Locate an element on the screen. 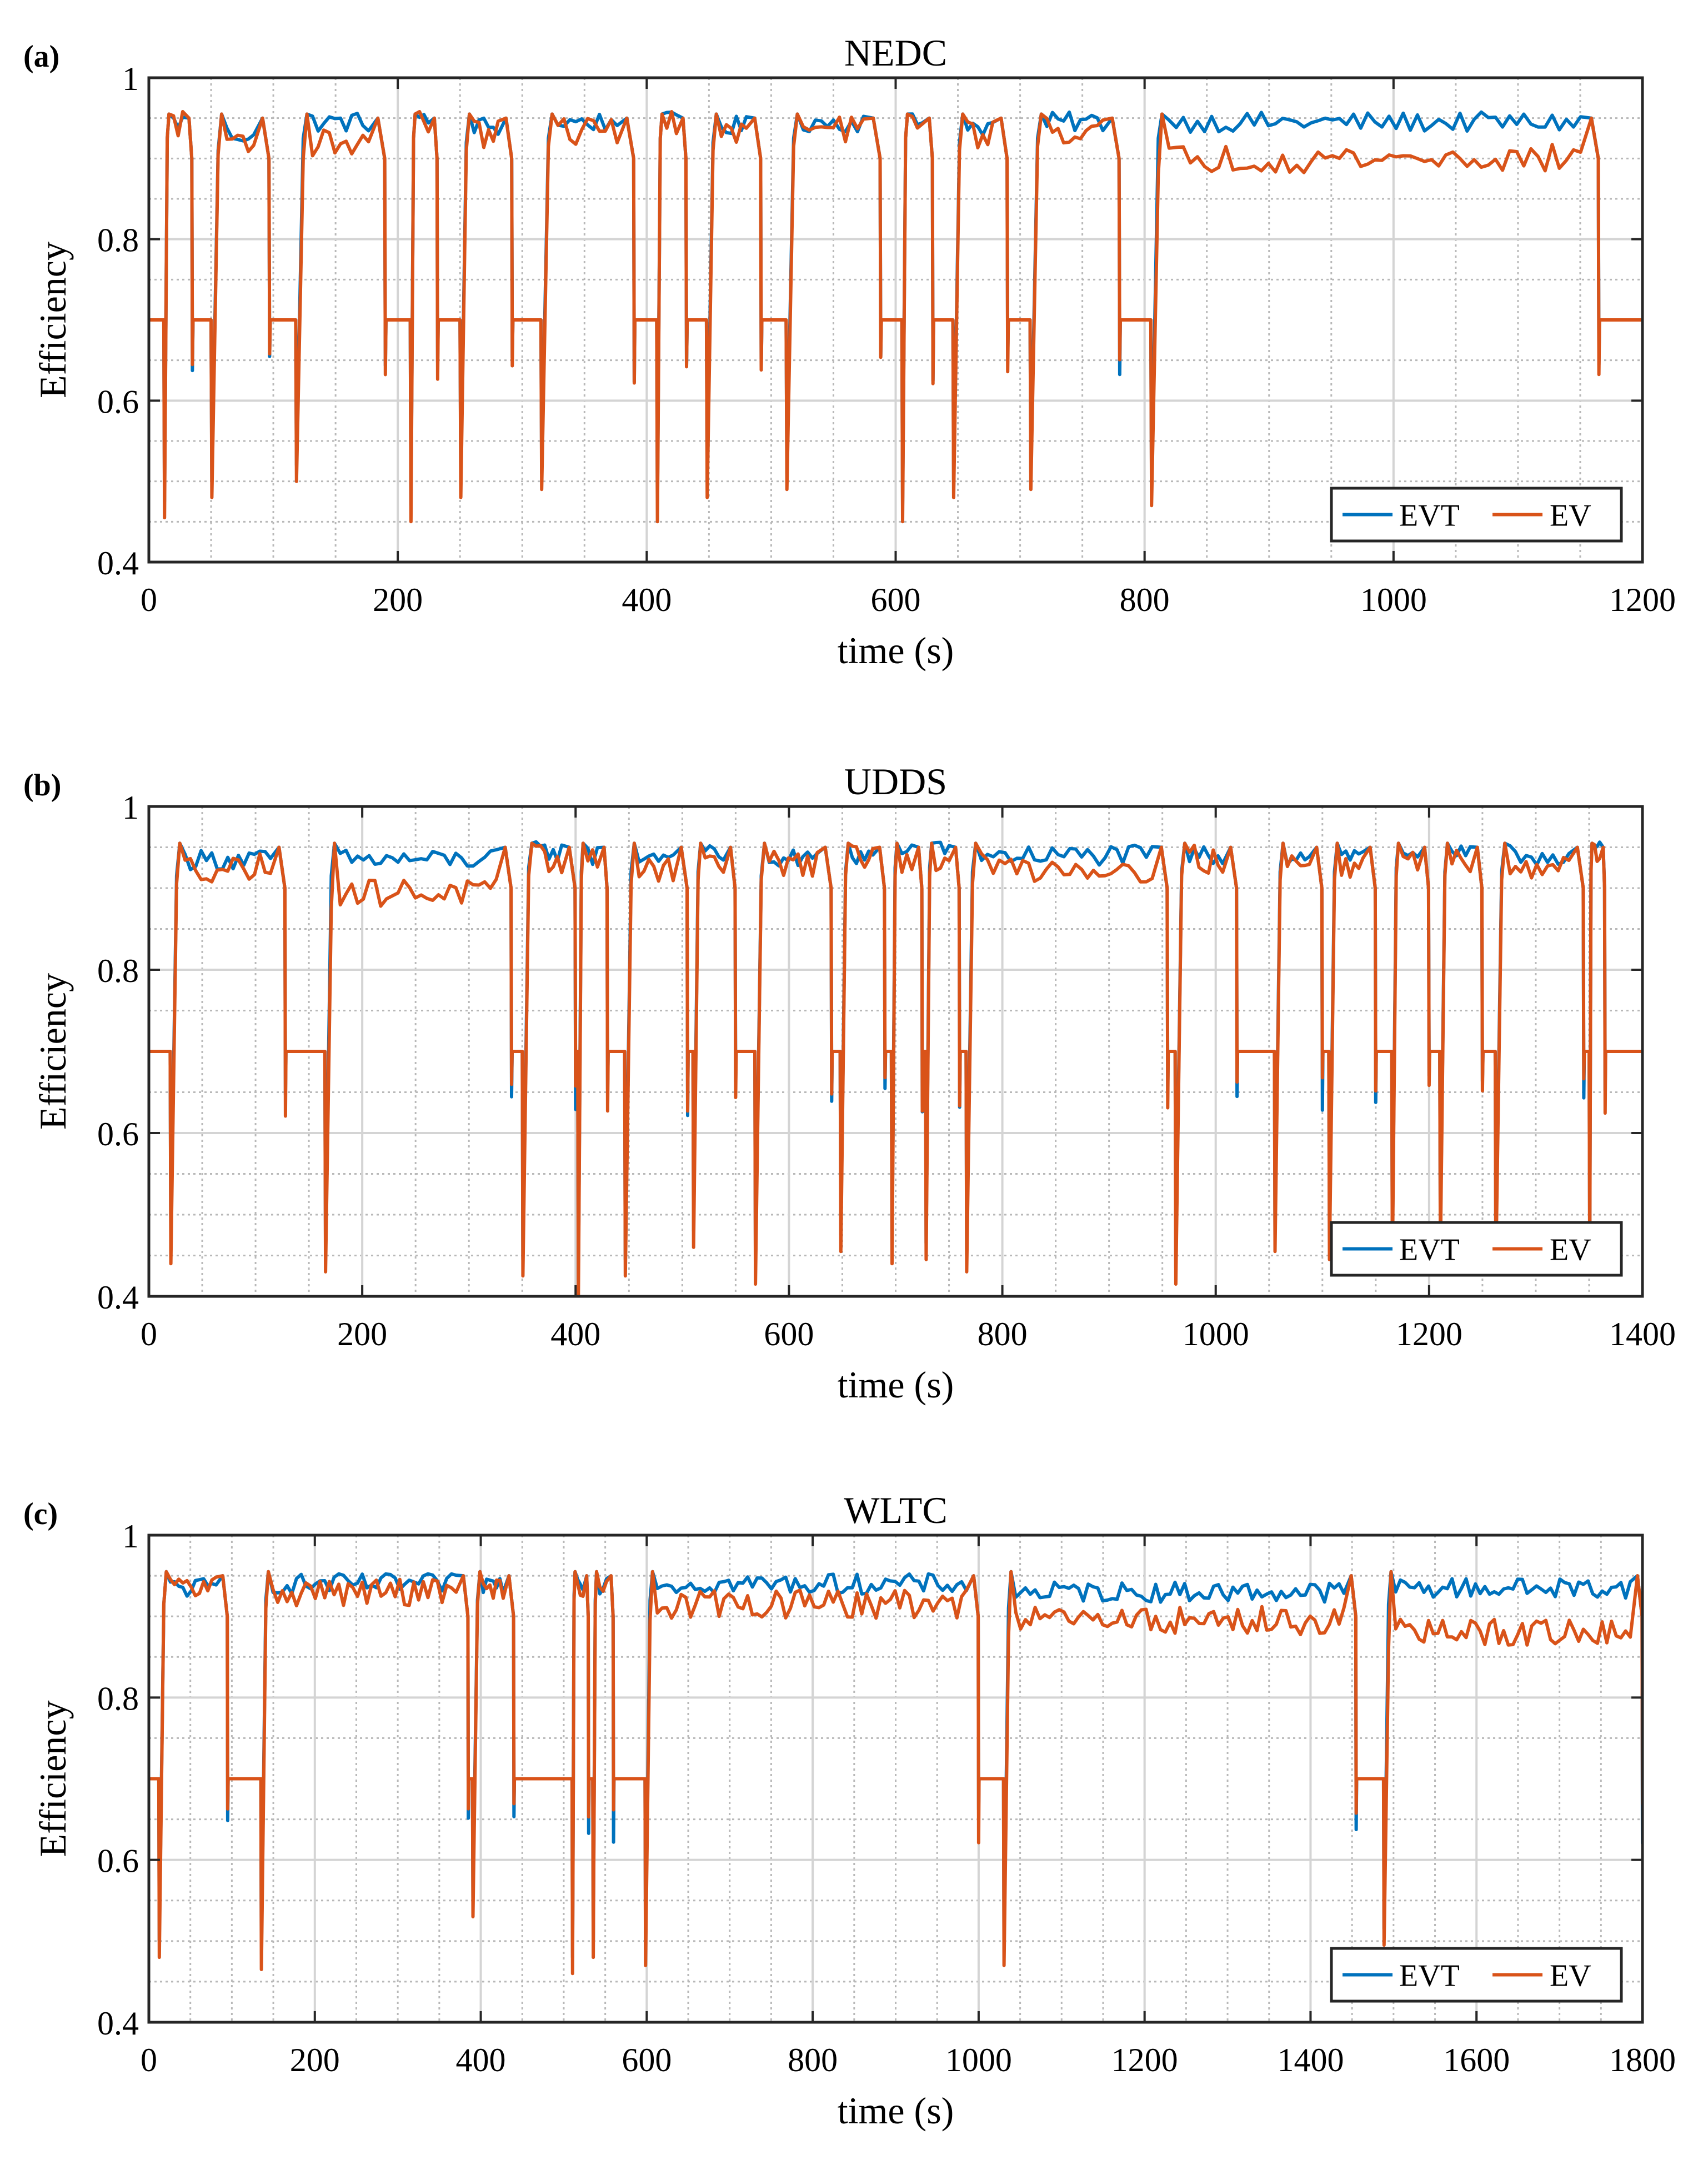 The width and height of the screenshot is (1708, 2175). legend-box is located at coordinates (1476, 1249).